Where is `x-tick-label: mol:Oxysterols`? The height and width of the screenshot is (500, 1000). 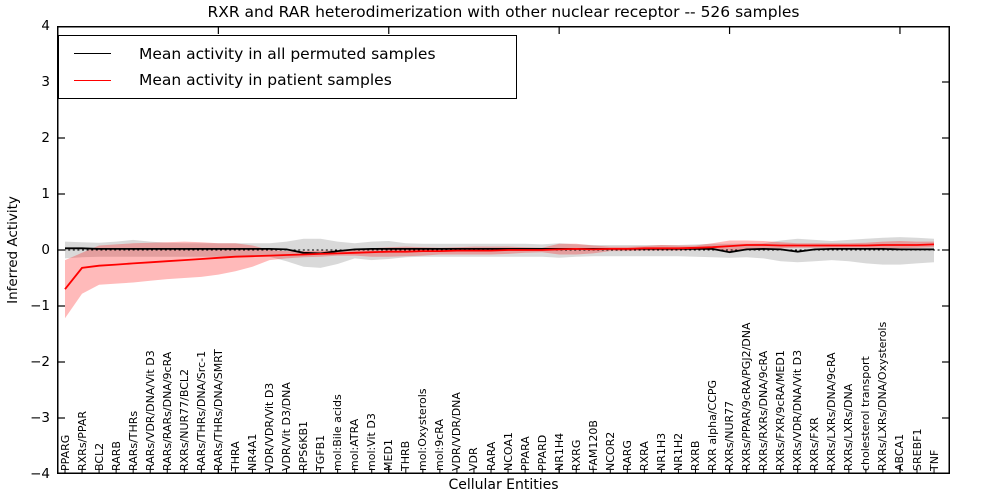
x-tick-label: mol:Oxysterols is located at coordinates (423, 430).